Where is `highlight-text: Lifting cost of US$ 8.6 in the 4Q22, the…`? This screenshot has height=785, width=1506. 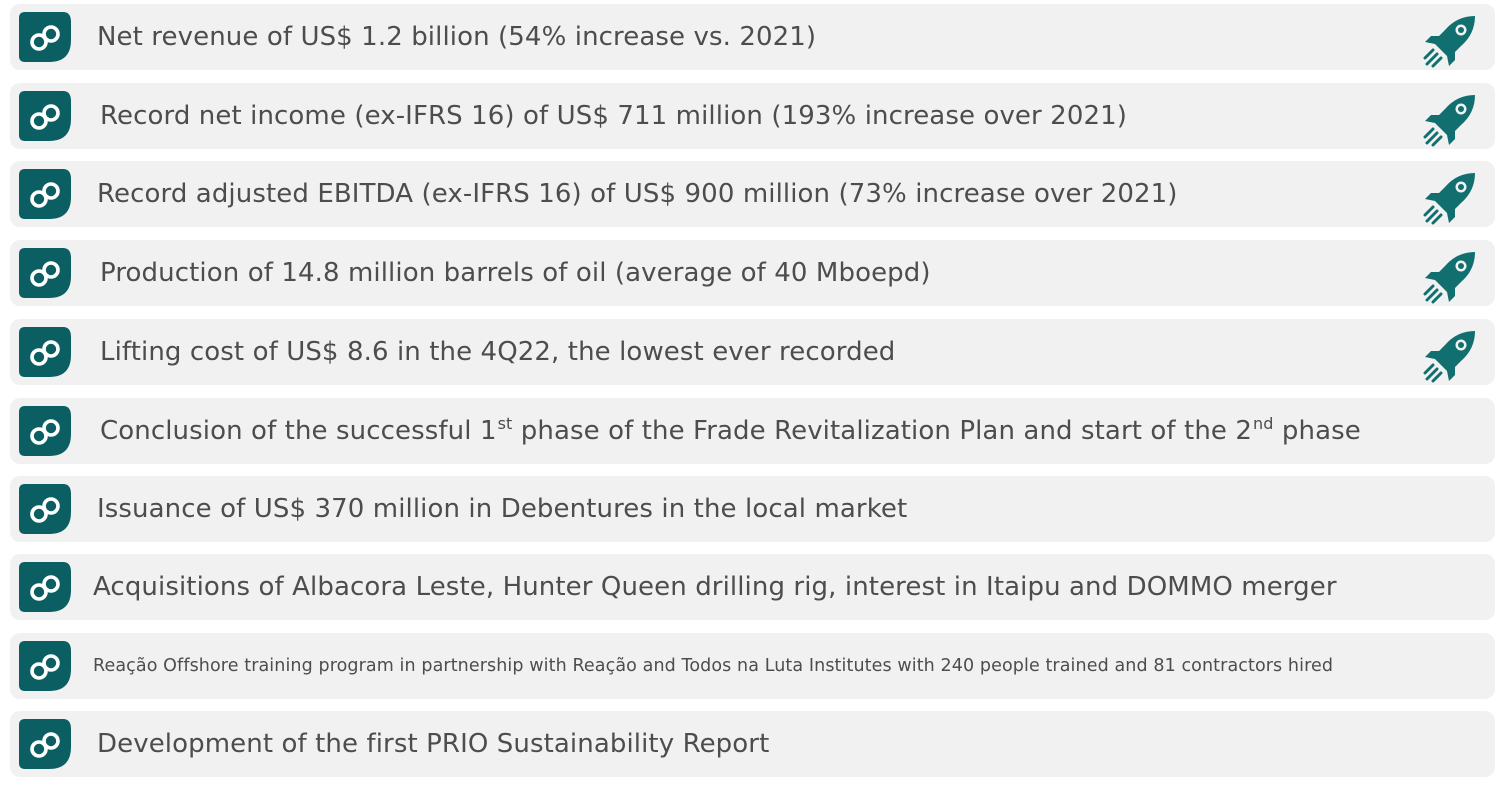 highlight-text: Lifting cost of US$ 8.6 in the 4Q22, the… is located at coordinates (498, 352).